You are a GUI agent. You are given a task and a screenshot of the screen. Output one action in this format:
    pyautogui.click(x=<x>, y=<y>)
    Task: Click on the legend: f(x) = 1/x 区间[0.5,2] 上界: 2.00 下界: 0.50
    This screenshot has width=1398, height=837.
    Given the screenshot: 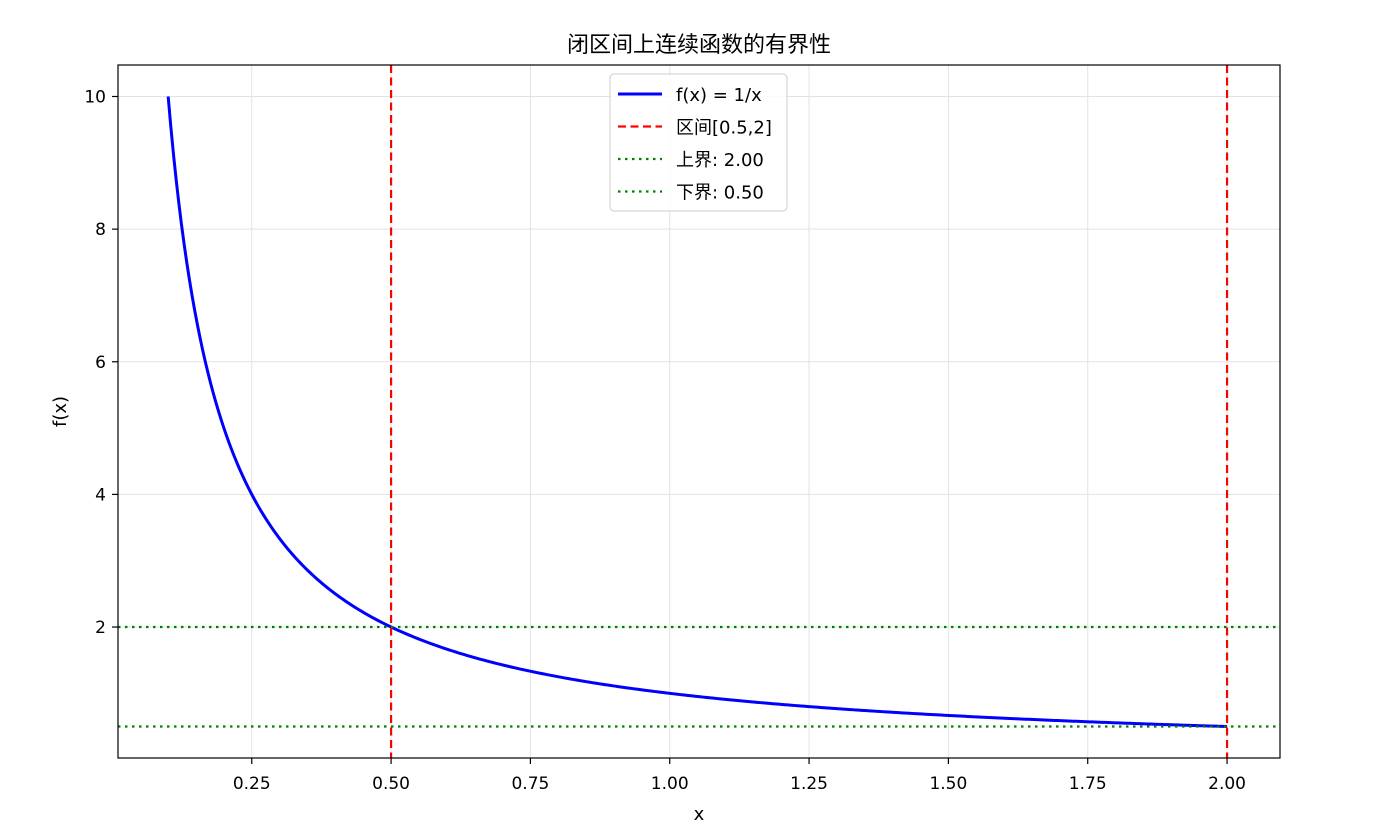 What is the action you would take?
    pyautogui.click(x=698, y=142)
    